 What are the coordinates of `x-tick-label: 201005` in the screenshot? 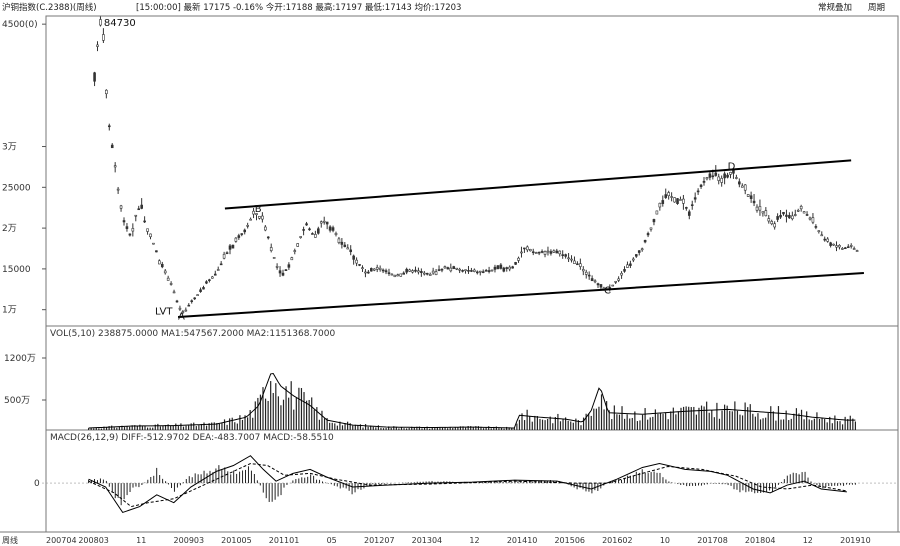 It's located at (236, 540).